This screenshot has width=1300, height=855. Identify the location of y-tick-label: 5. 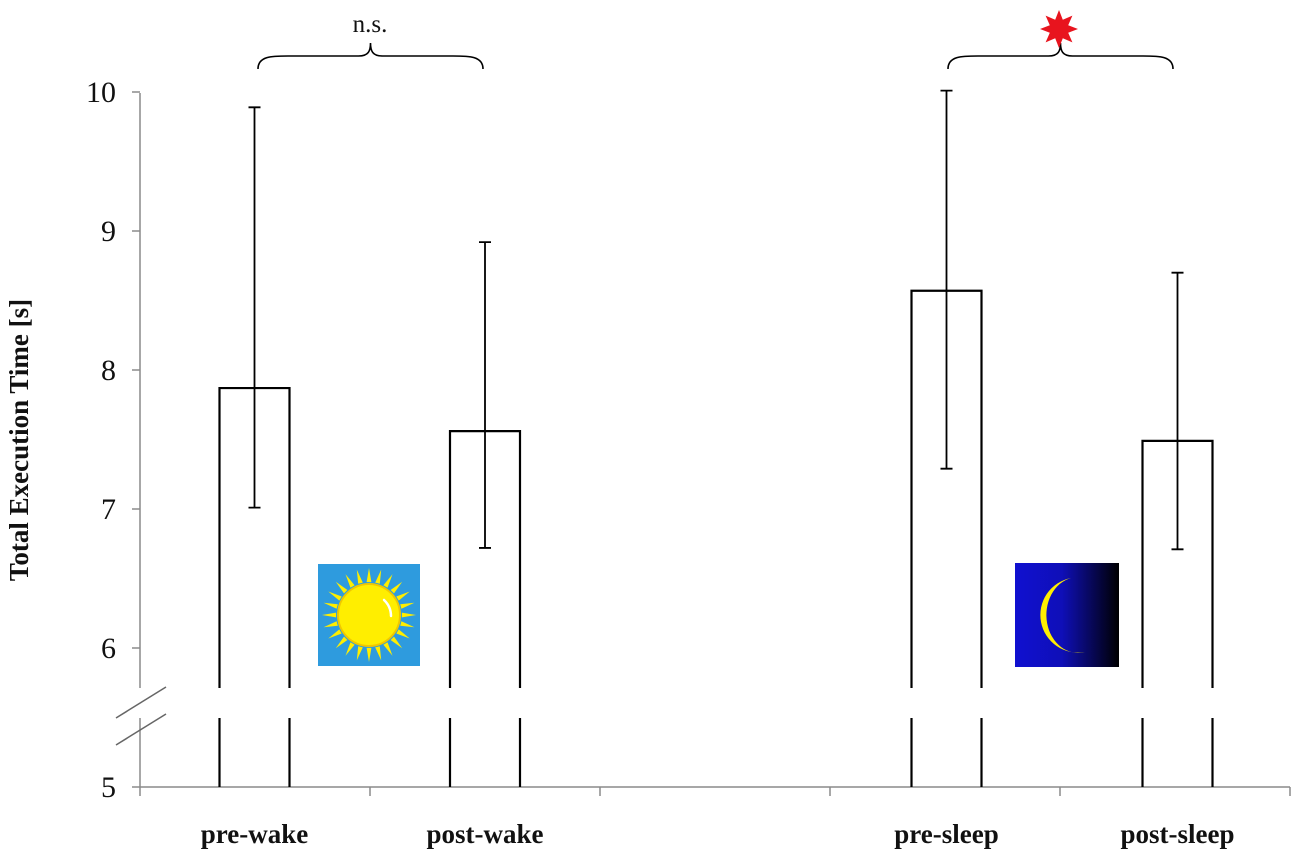
(108, 787).